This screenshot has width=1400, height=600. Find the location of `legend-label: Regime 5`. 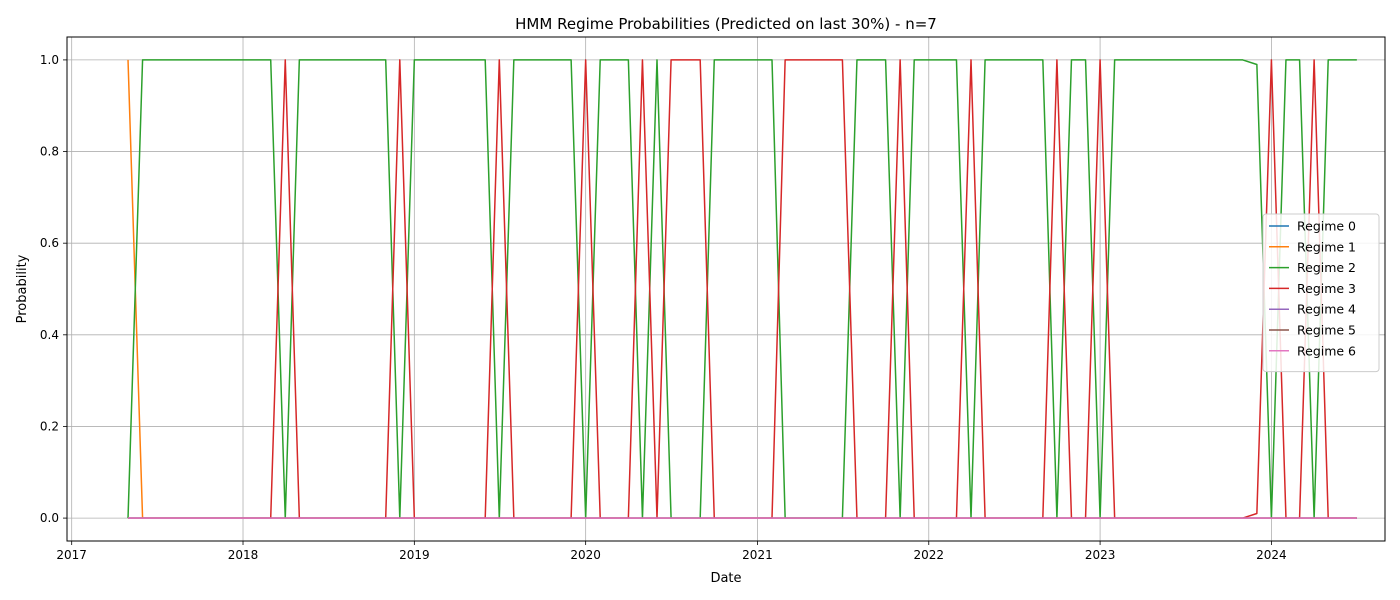

legend-label: Regime 5 is located at coordinates (1326, 330).